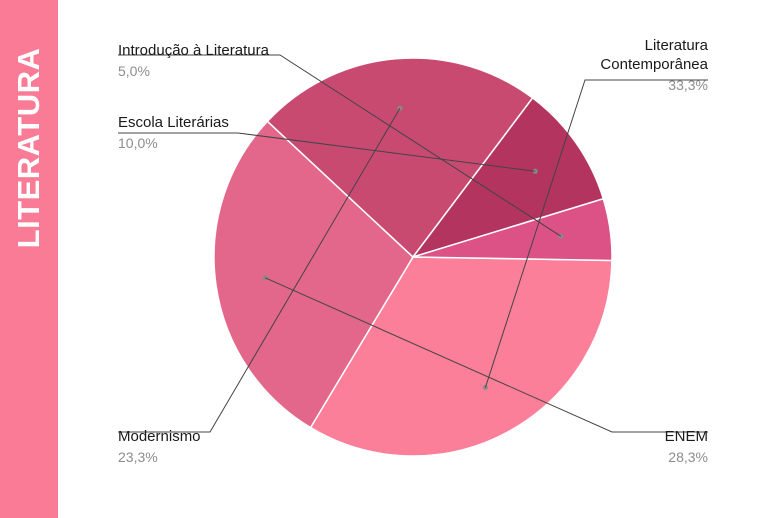  Describe the element at coordinates (688, 85) in the screenshot. I see `slice-percent-0: 33,3%` at that location.